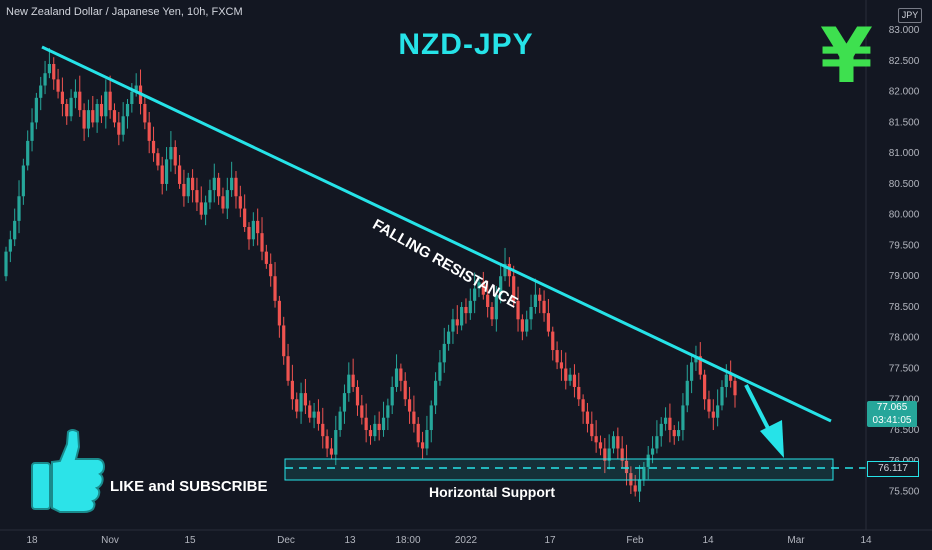 The height and width of the screenshot is (550, 932). Describe the element at coordinates (492, 492) in the screenshot. I see `support-label: Horizontal Support` at that location.